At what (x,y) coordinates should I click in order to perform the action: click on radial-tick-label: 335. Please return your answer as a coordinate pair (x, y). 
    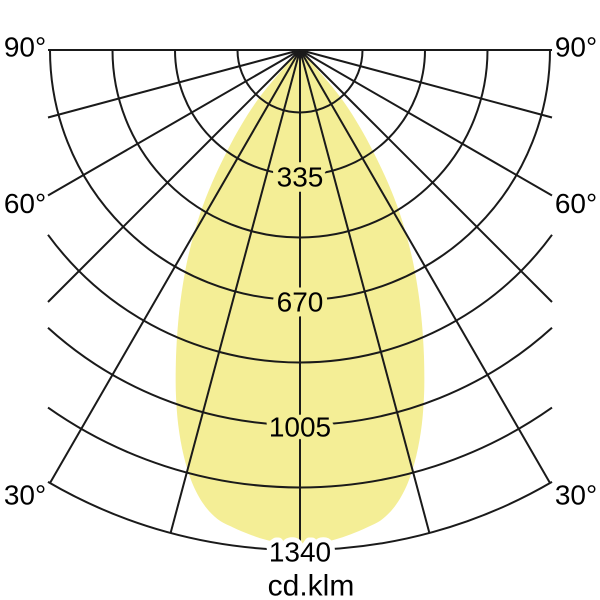
    Looking at the image, I should click on (300, 177).